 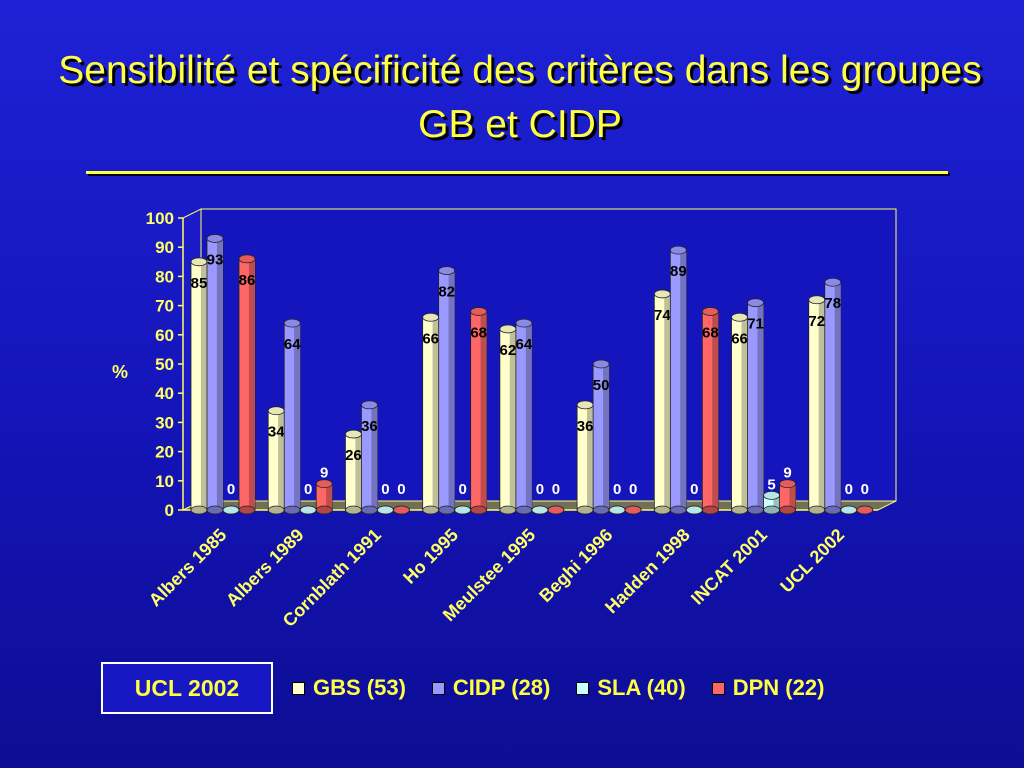 I want to click on y-tick-label: 100, so click(x=160, y=218).